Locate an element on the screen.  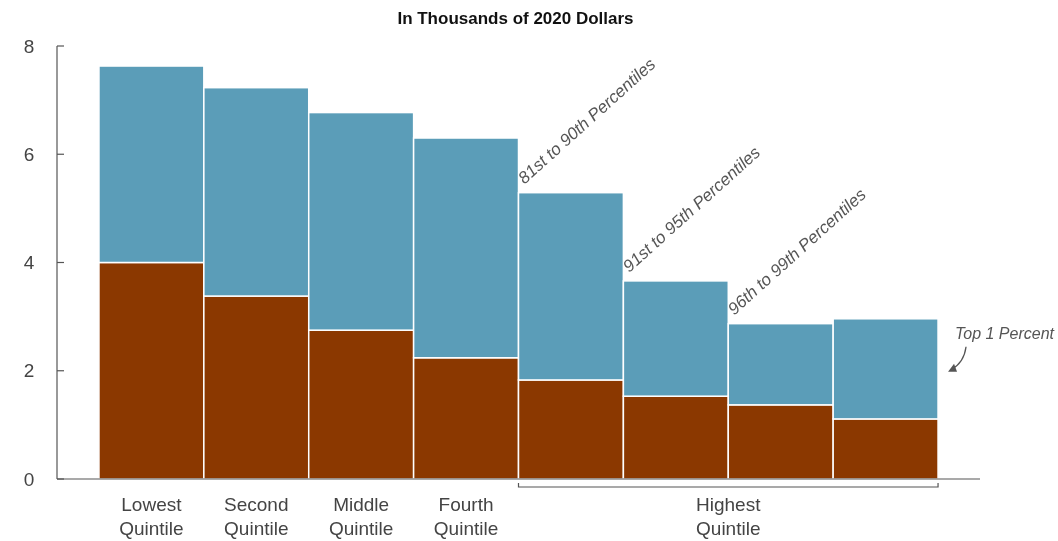
y-tick-label: 4 is located at coordinates (29, 263).